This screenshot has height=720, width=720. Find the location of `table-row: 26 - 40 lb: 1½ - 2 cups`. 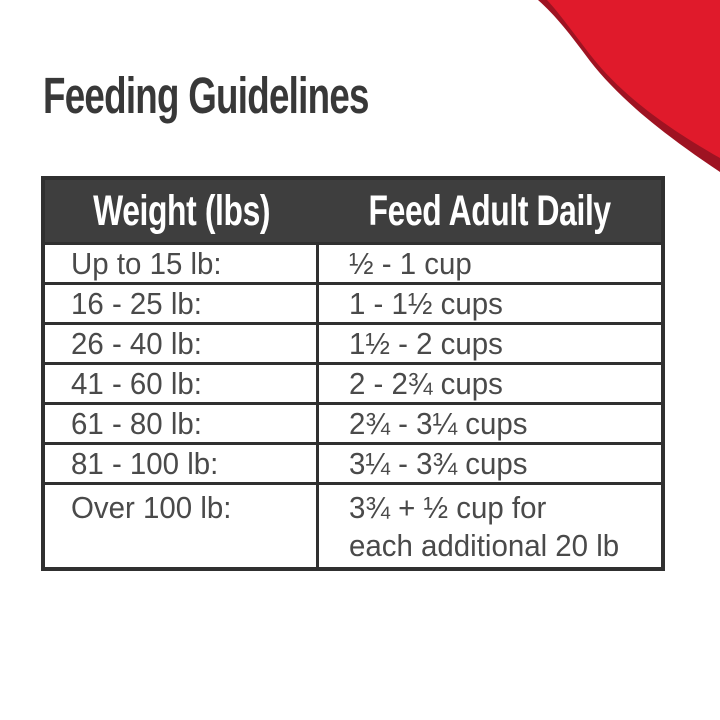

table-row: 26 - 40 lb: 1½ - 2 cups is located at coordinates (353, 342).